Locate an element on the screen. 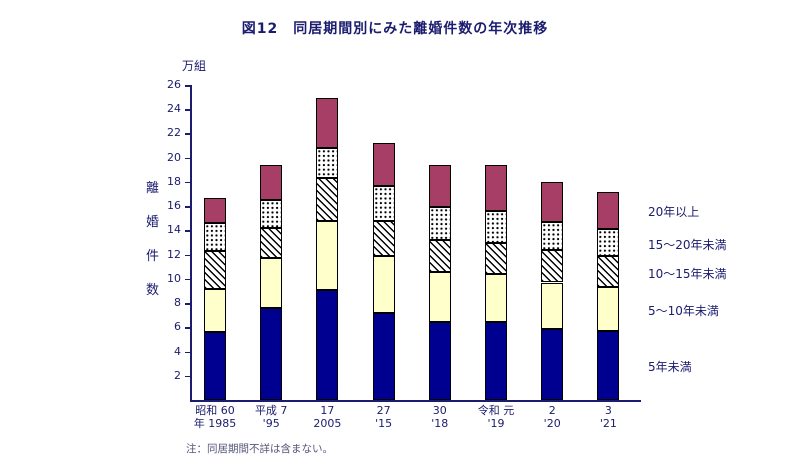 The height and width of the screenshot is (473, 790). x-axis-label: 30'18 is located at coordinates (440, 417).